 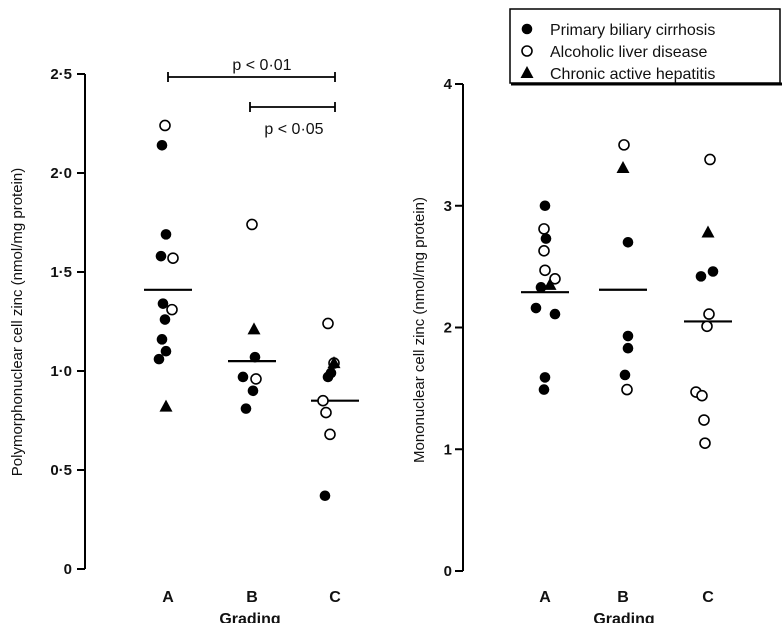 What do you see at coordinates (261, 65) in the screenshot?
I see `p-value-label: p < 0·01` at bounding box center [261, 65].